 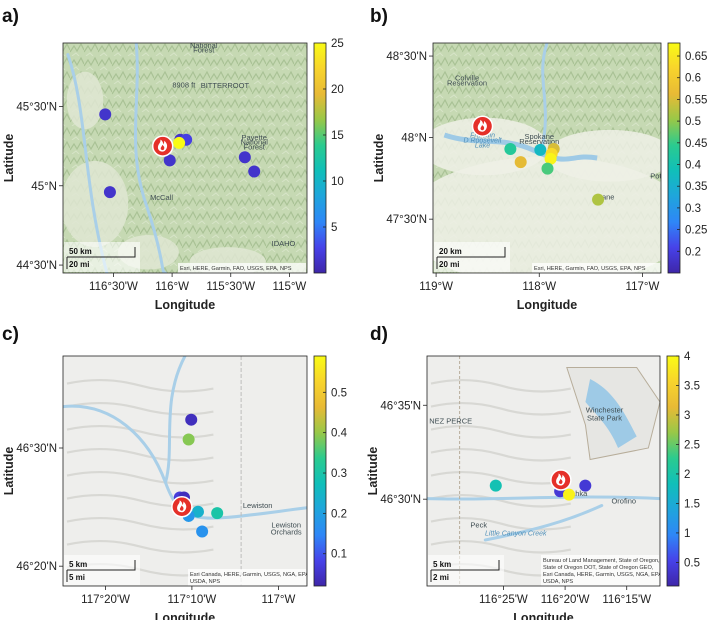 What do you see at coordinates (687, 534) in the screenshot?
I see `colorbar-tick-label: 1` at bounding box center [687, 534].